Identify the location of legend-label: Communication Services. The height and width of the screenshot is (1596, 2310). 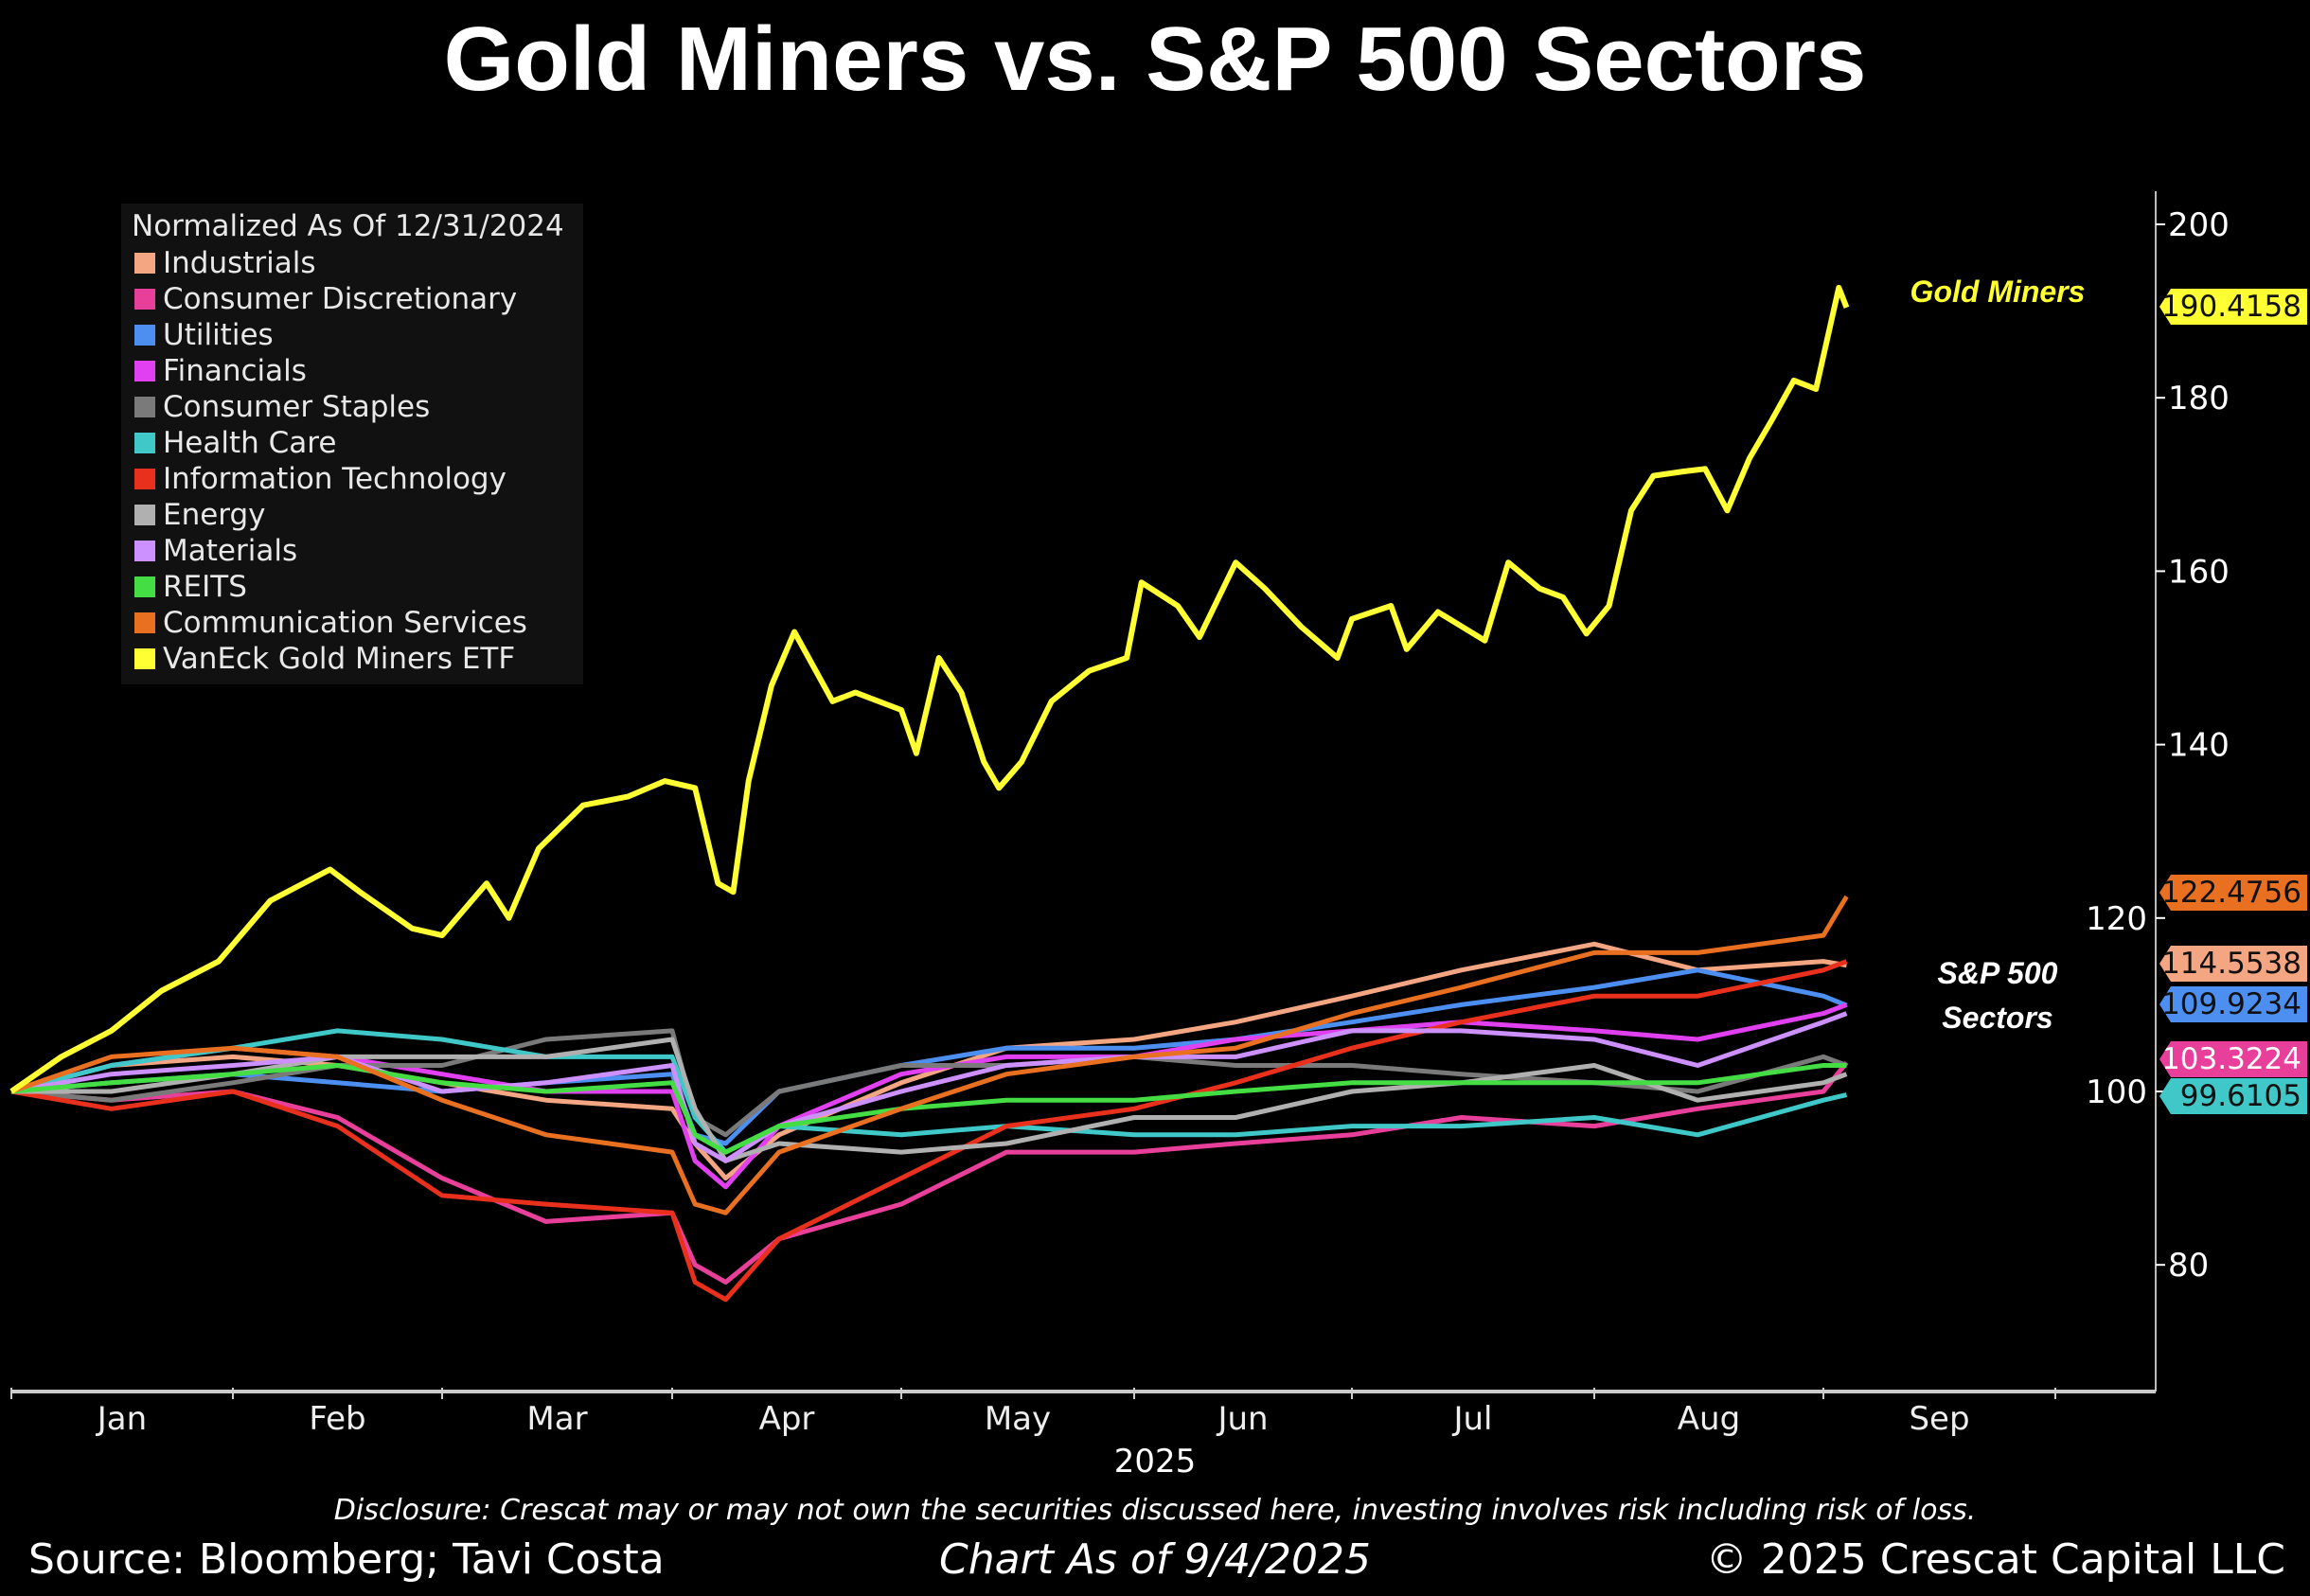
(345, 623).